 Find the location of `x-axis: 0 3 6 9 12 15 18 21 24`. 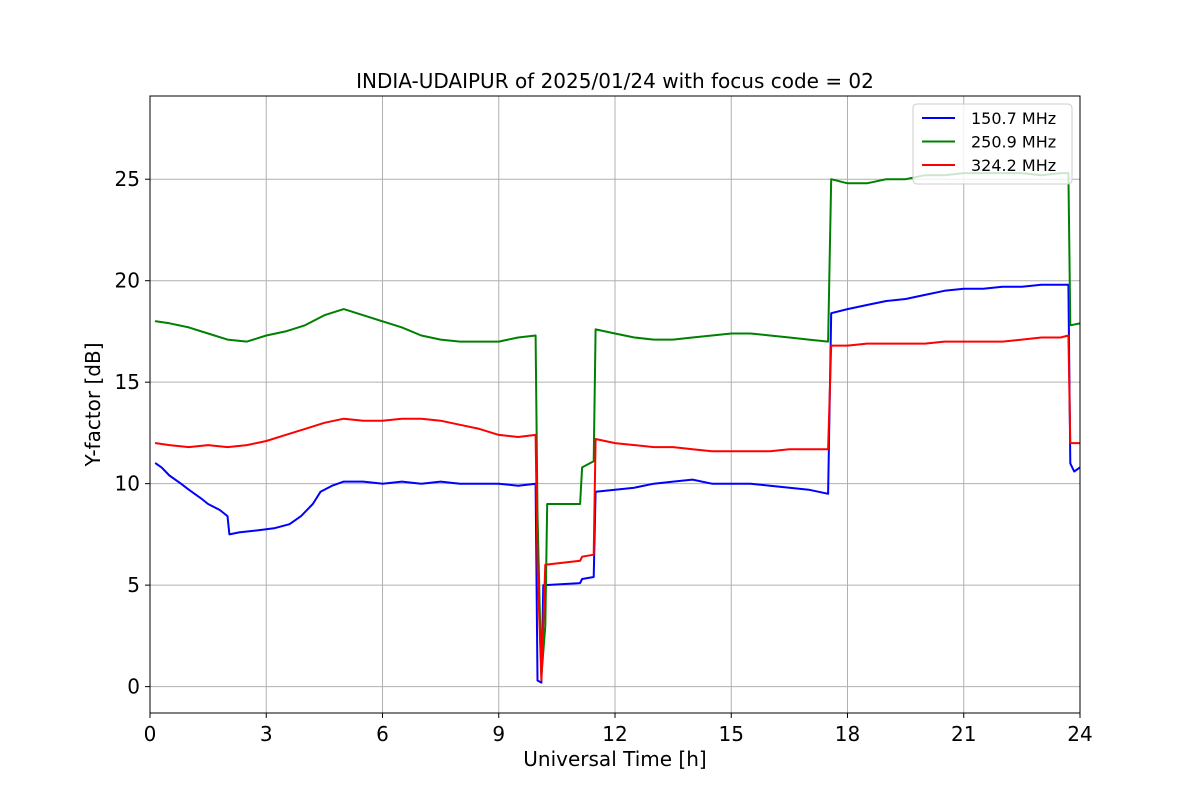

x-axis: 0 3 6 9 12 15 18 21 24 is located at coordinates (618, 729).